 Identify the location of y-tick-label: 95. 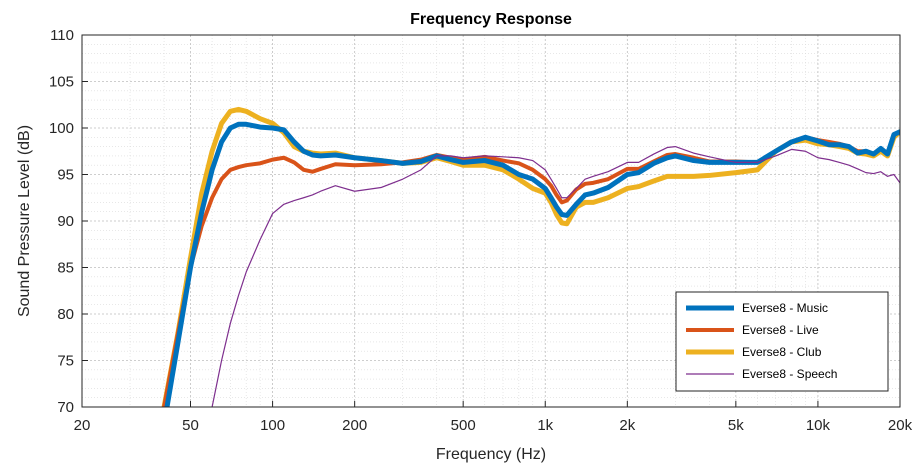
(65, 175).